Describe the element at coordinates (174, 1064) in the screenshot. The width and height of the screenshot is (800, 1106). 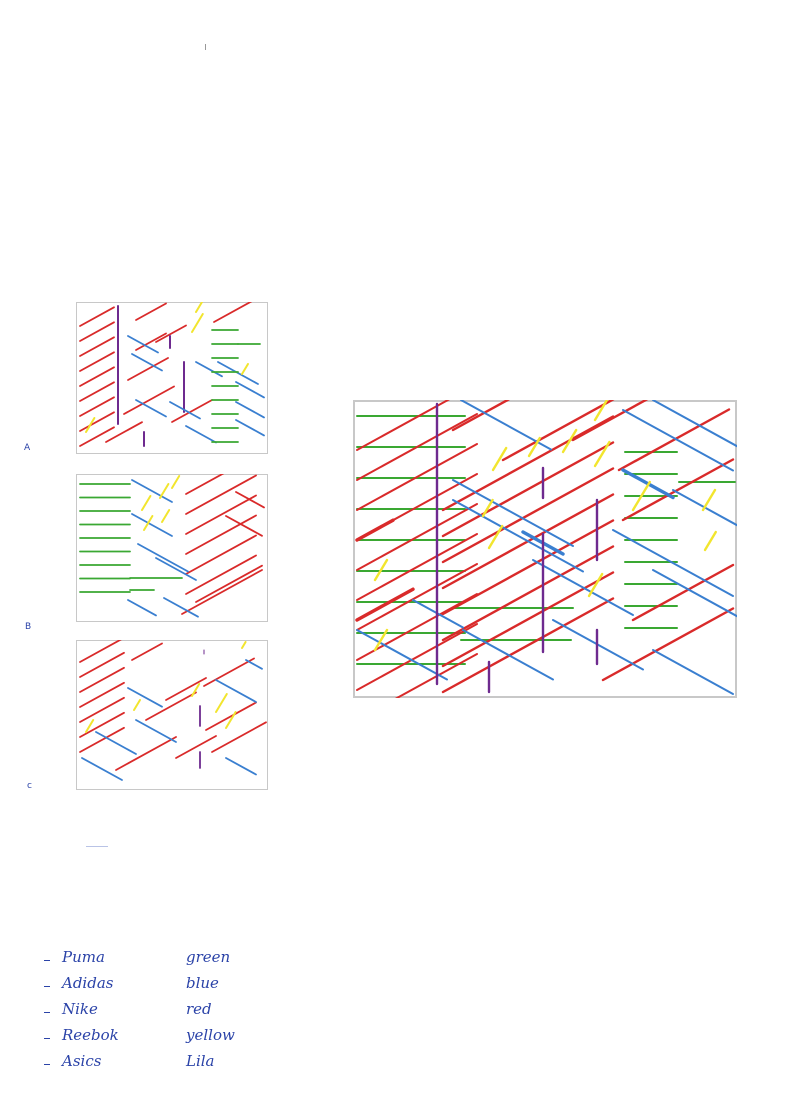
I see `legend-row-asics: Asics Lila` at that location.